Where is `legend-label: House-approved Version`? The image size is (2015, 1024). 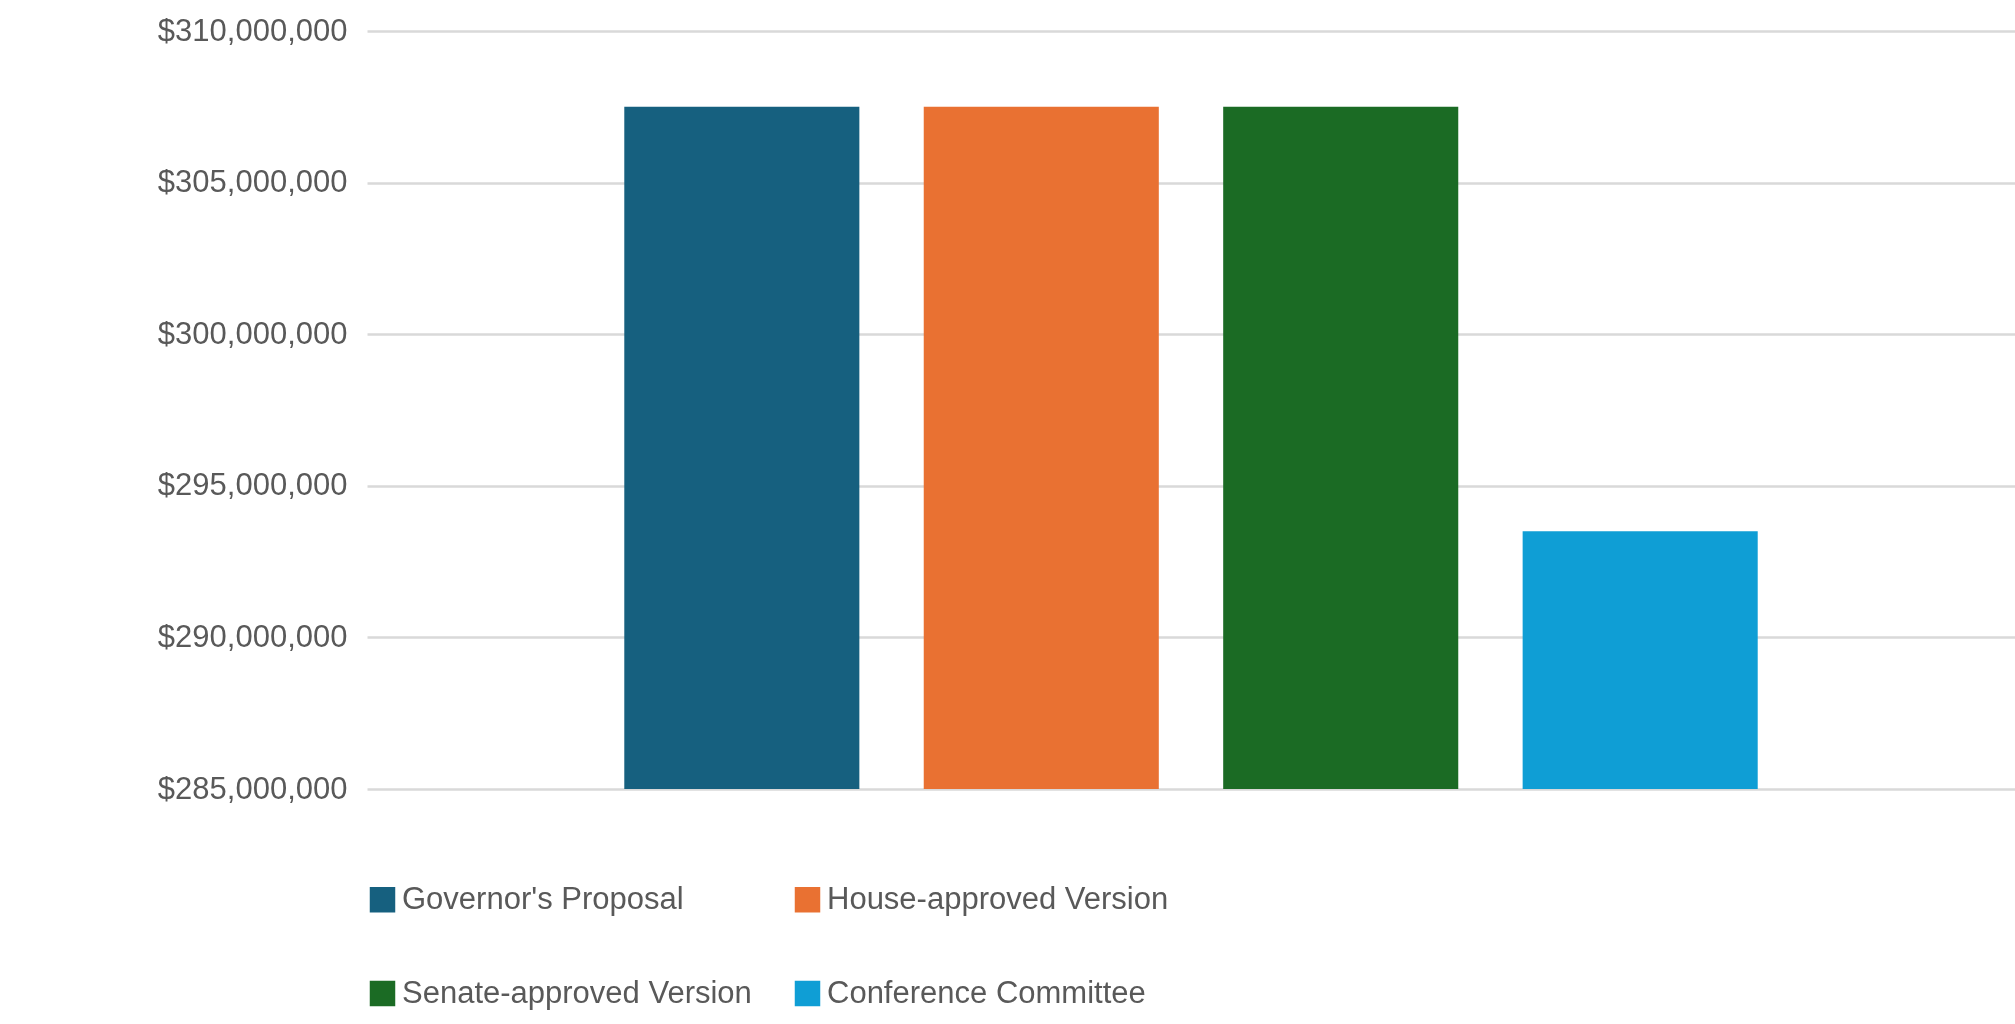
legend-label: House-approved Version is located at coordinates (998, 898).